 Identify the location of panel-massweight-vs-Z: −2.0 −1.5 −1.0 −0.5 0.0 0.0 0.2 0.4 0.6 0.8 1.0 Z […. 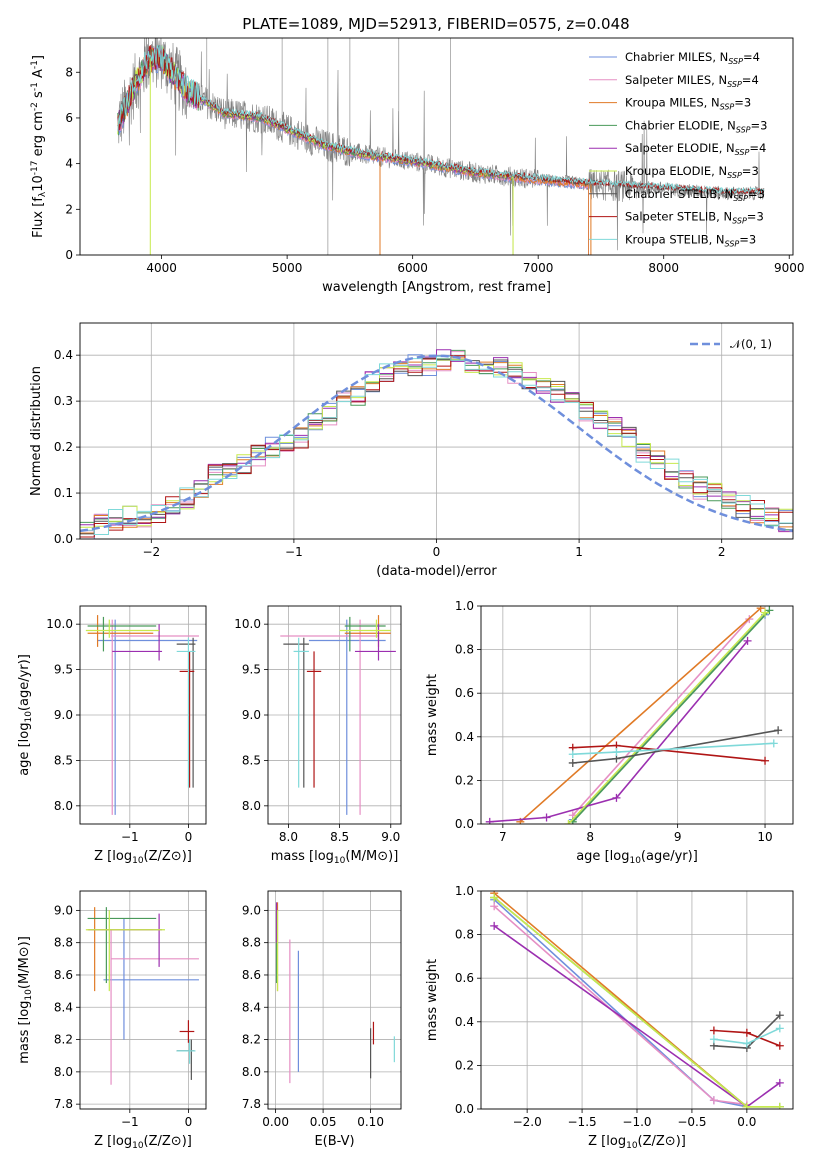
(609, 1017).